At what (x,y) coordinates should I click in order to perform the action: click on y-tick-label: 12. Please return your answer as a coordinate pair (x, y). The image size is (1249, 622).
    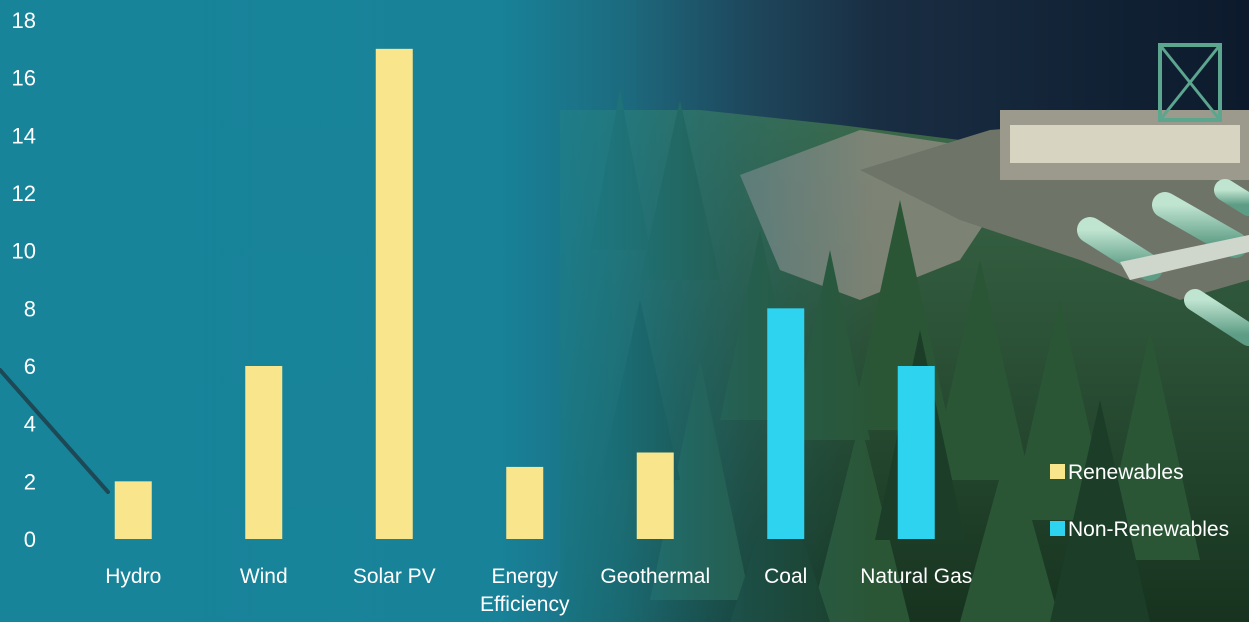
    Looking at the image, I should click on (24, 193).